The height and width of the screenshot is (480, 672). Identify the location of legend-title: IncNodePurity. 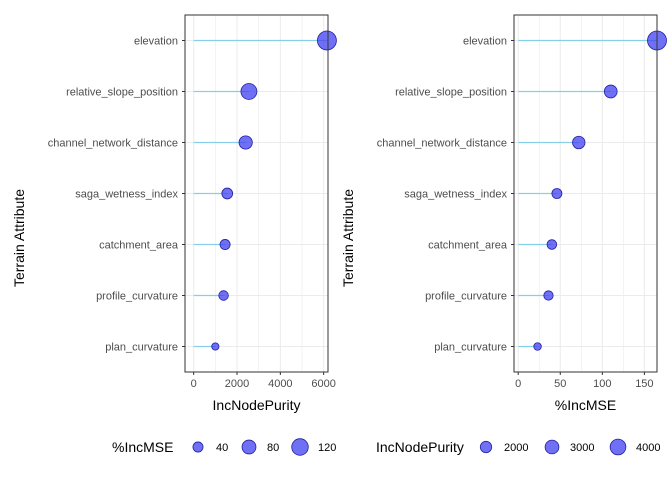
(420, 447).